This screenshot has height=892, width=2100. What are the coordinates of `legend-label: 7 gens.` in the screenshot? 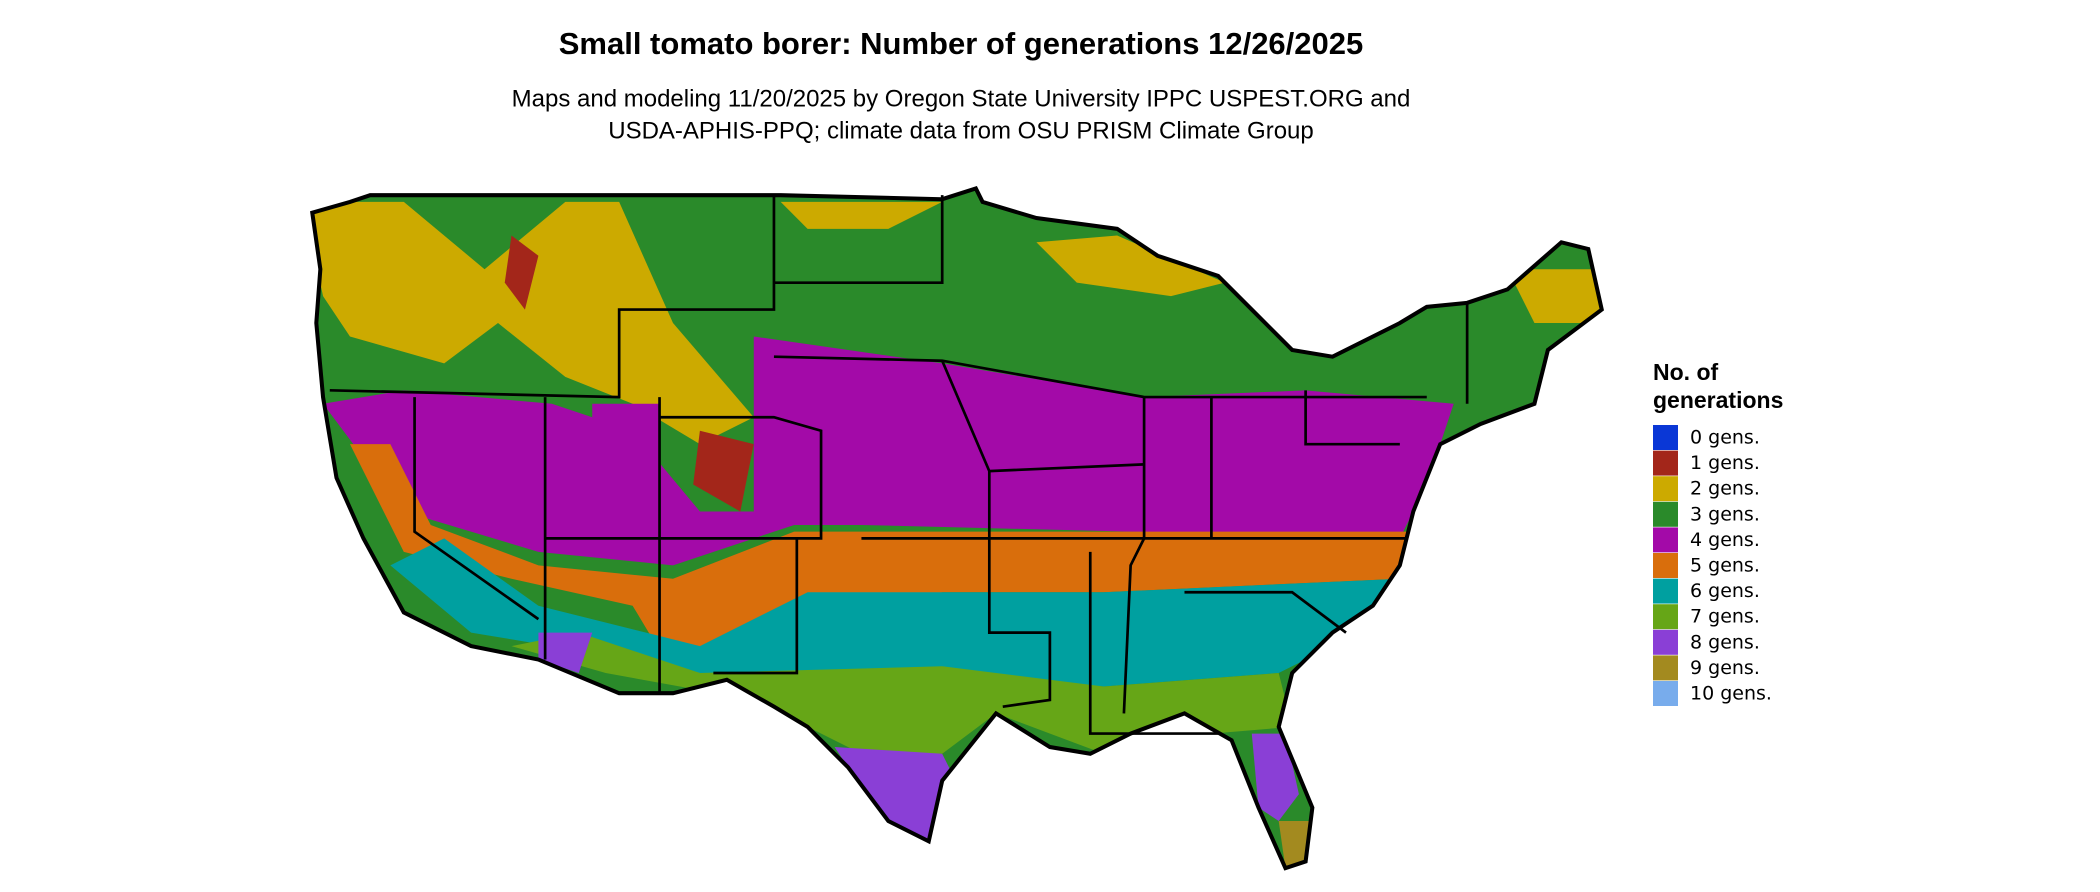 It's located at (1725, 617).